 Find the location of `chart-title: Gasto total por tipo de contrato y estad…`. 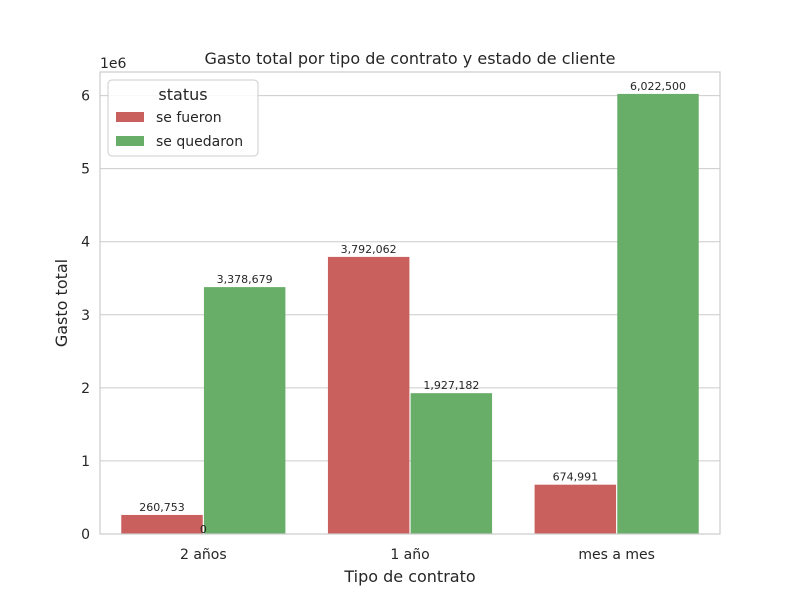

chart-title: Gasto total por tipo de contrato y estad… is located at coordinates (409, 58).